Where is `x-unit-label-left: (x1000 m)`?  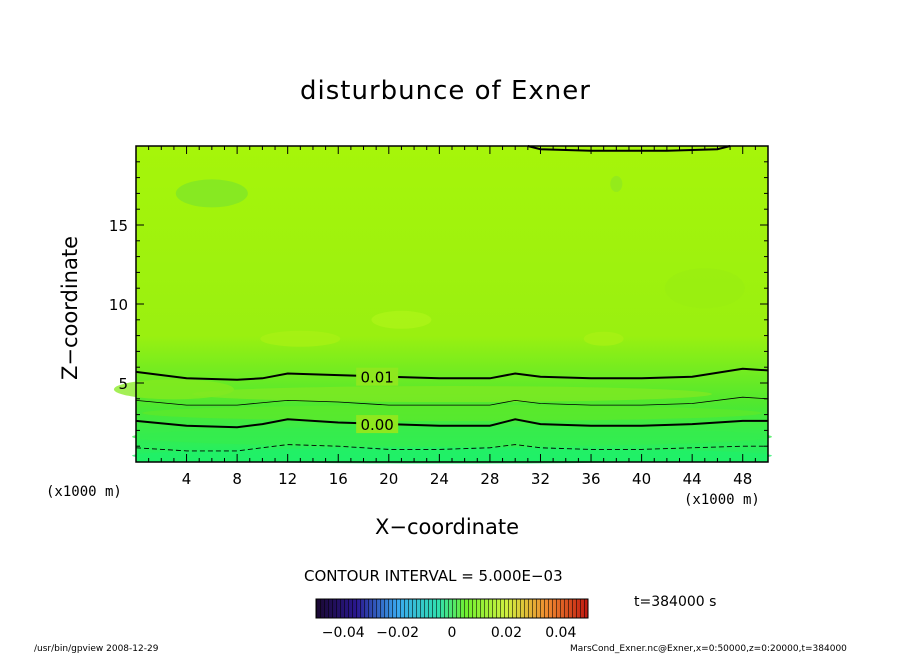
x-unit-label-left: (x1000 m) is located at coordinates (84, 492).